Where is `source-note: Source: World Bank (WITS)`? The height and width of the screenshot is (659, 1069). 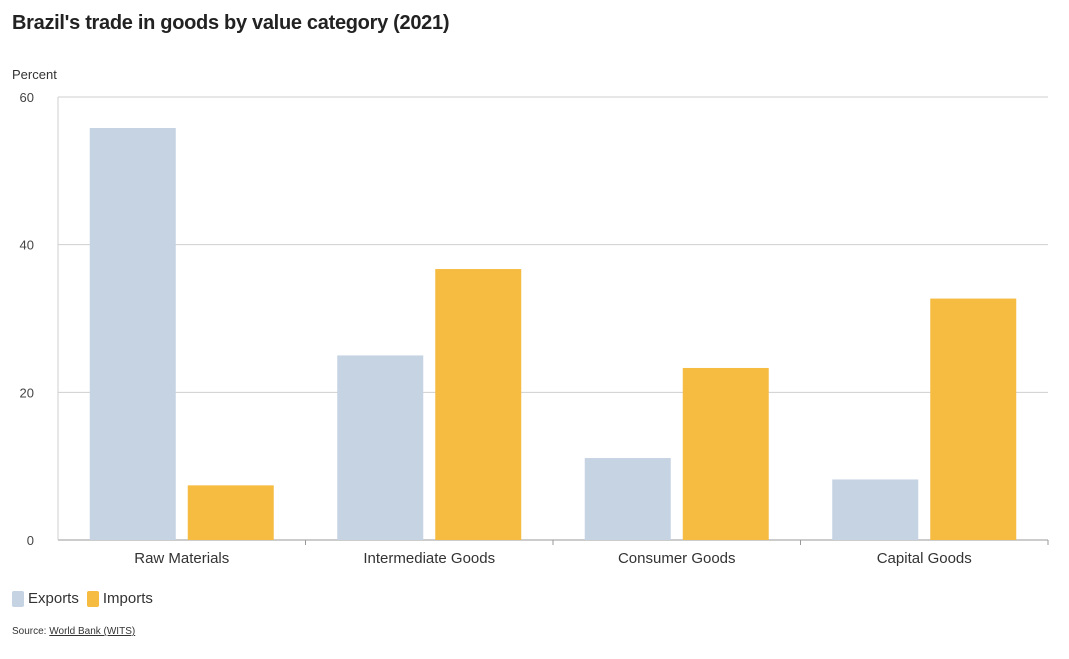 source-note: Source: World Bank (WITS) is located at coordinates (73, 631).